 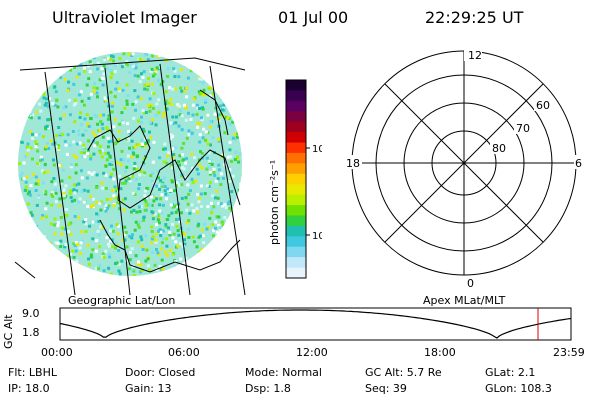 I want to click on altitude-curve, so click(x=315, y=324).